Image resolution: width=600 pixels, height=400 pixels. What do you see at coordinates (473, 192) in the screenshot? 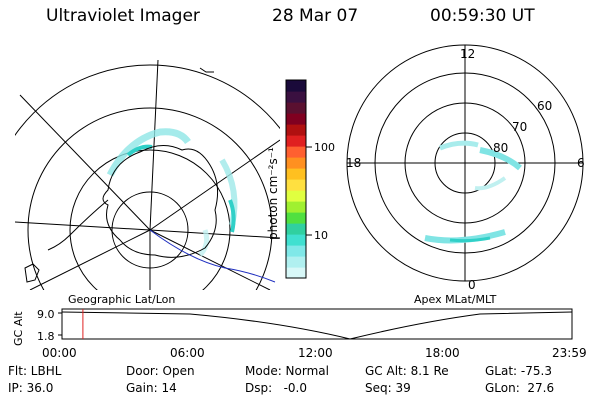
I see `aurora-oval` at bounding box center [473, 192].